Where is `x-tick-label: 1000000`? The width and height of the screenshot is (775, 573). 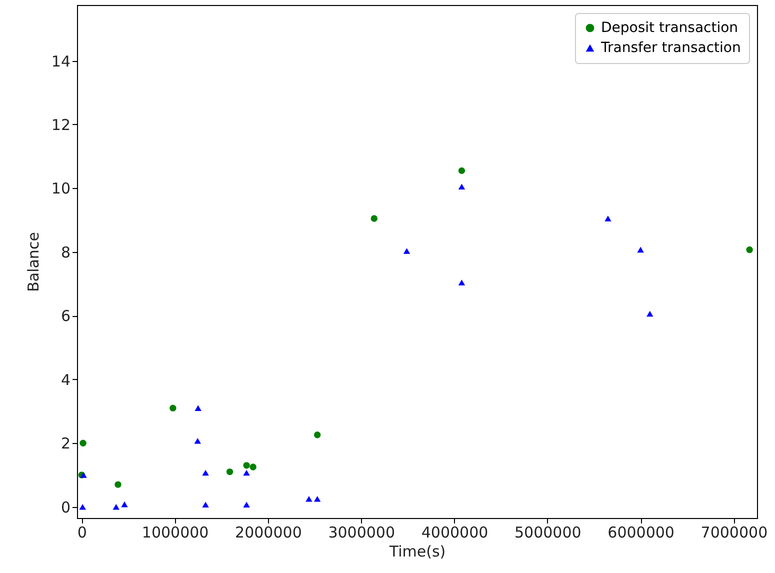
x-tick-label: 1000000 is located at coordinates (175, 533).